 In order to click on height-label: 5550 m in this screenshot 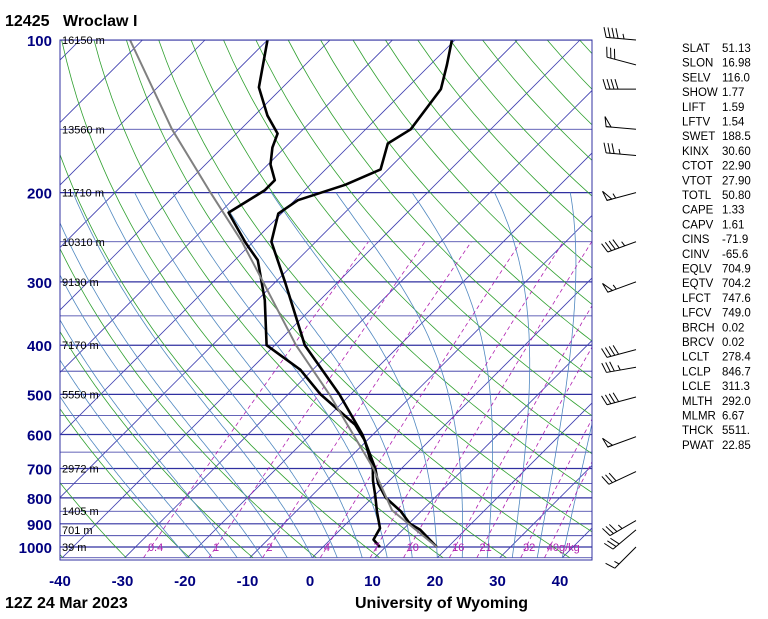, I will do `click(80, 395)`.